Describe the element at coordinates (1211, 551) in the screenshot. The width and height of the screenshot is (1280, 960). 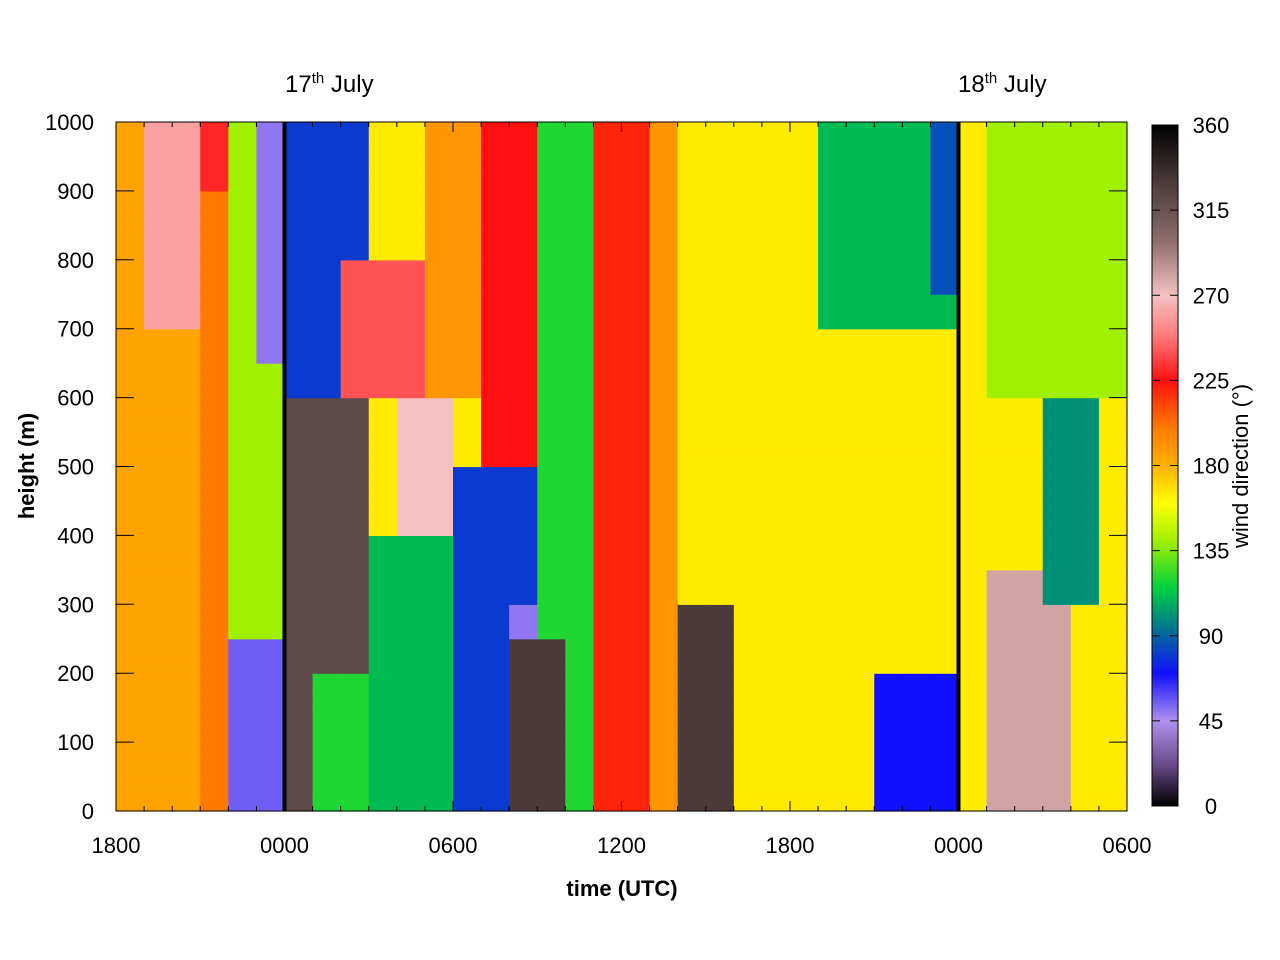
I see `colorbar-tick-label: 135` at that location.